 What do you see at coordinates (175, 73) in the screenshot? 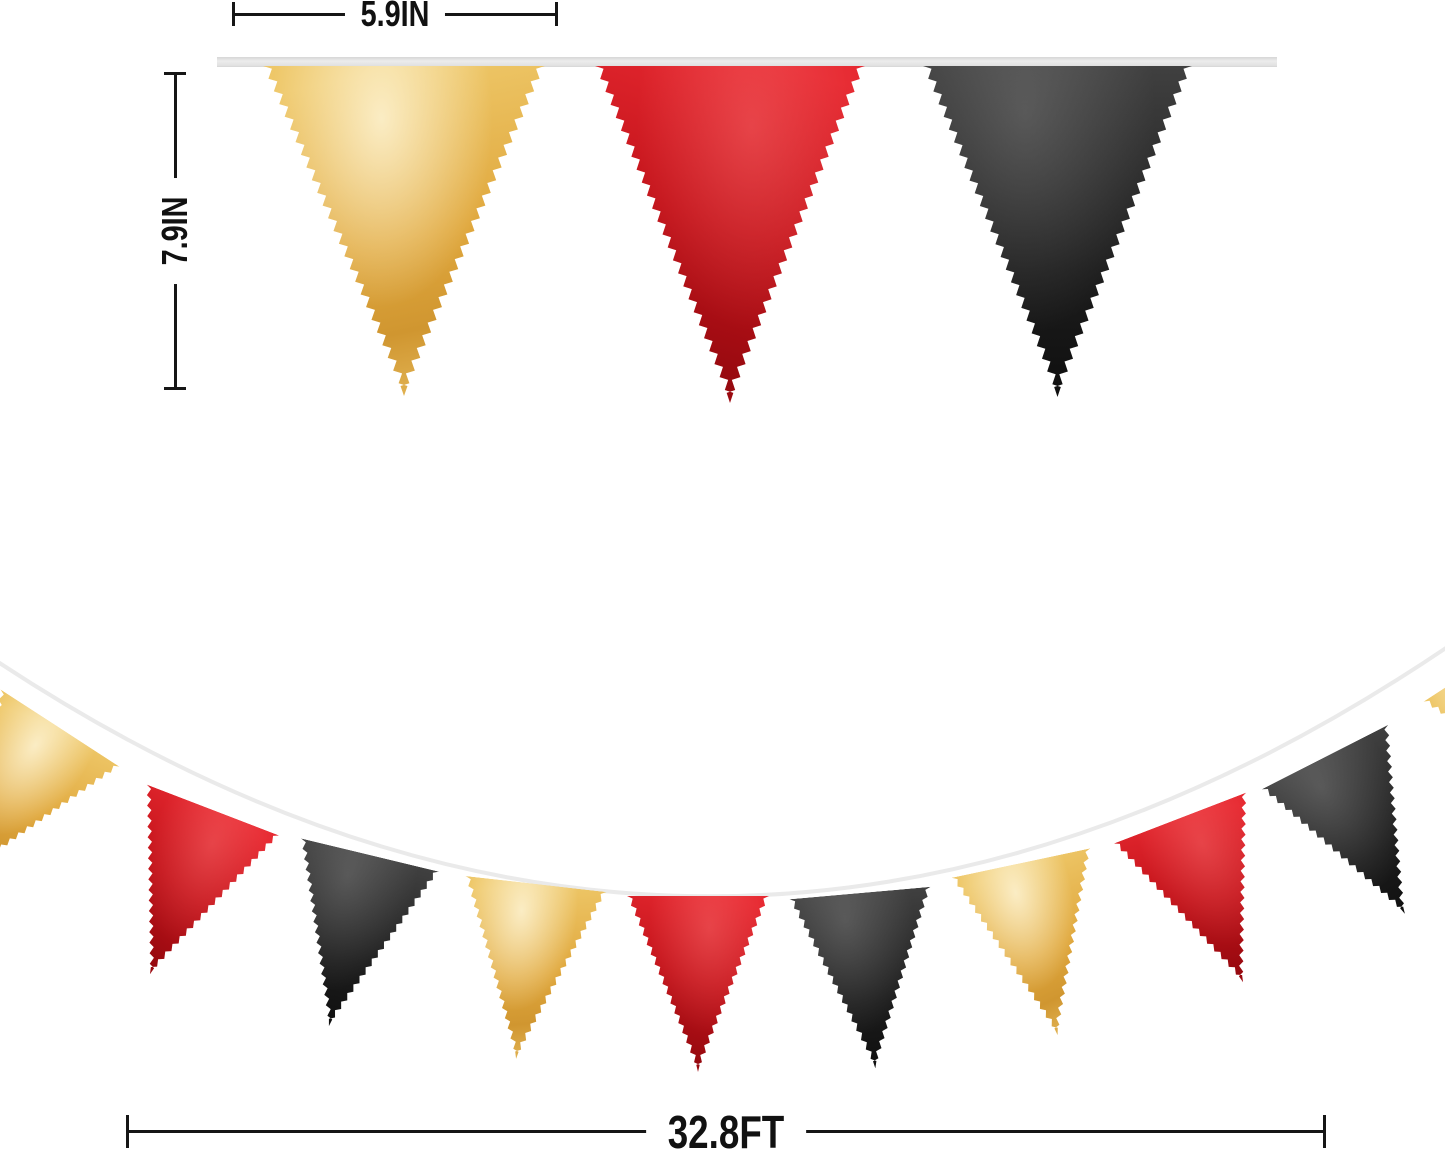
I see `dimension-tick-top` at bounding box center [175, 73].